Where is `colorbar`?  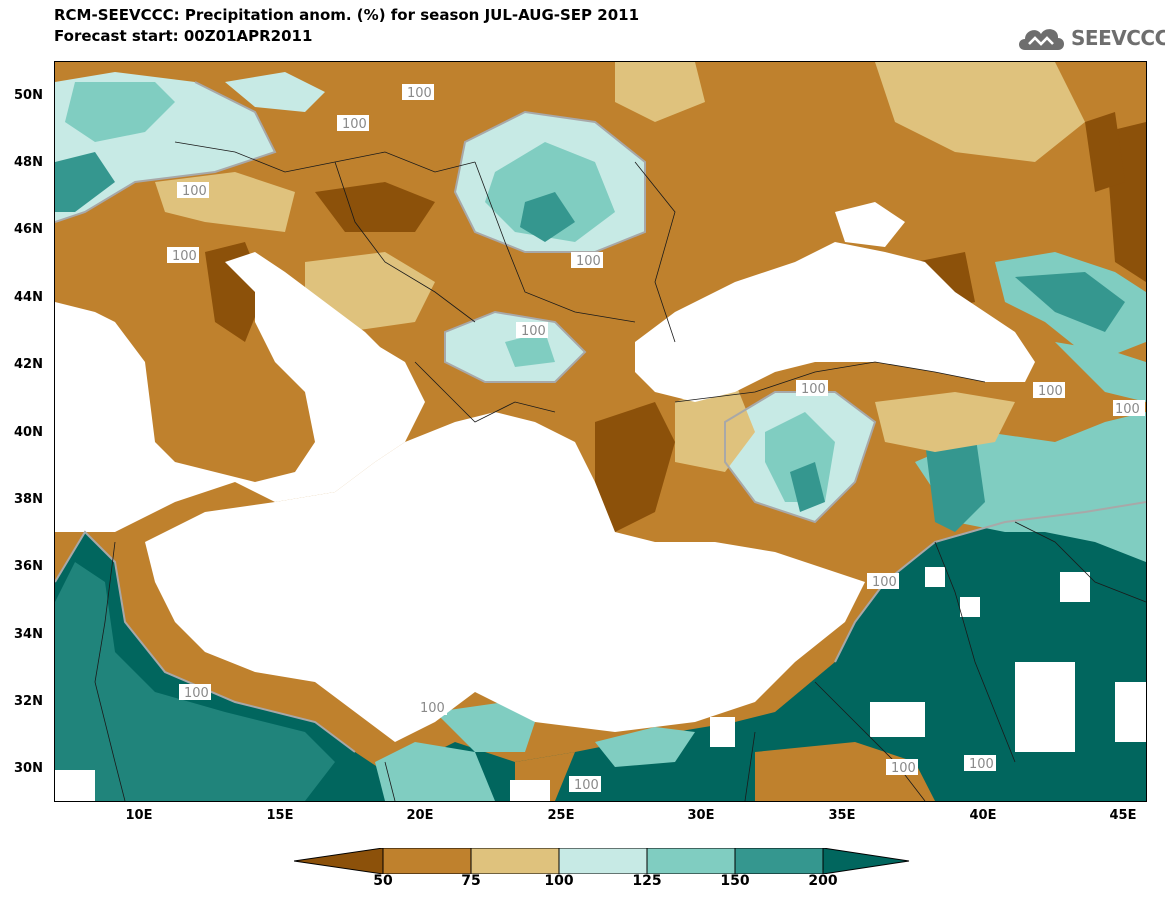
colorbar is located at coordinates (602, 861).